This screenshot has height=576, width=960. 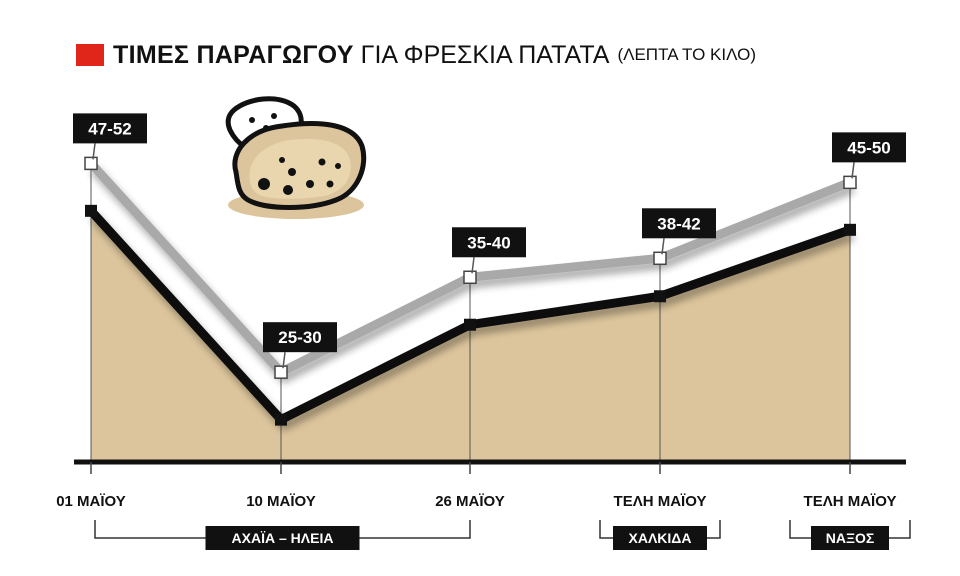 What do you see at coordinates (91, 501) in the screenshot?
I see `x-tick-label: 01 ΜΑΪΟΥ` at bounding box center [91, 501].